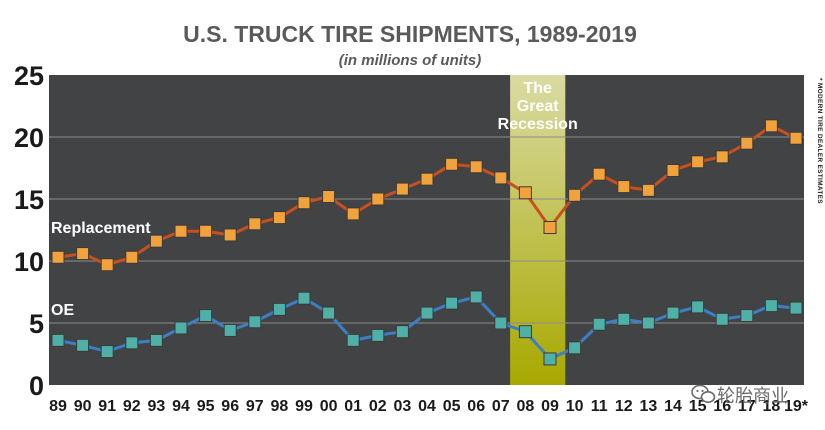 The image size is (825, 430). I want to click on x-tick-label: 02, so click(378, 406).